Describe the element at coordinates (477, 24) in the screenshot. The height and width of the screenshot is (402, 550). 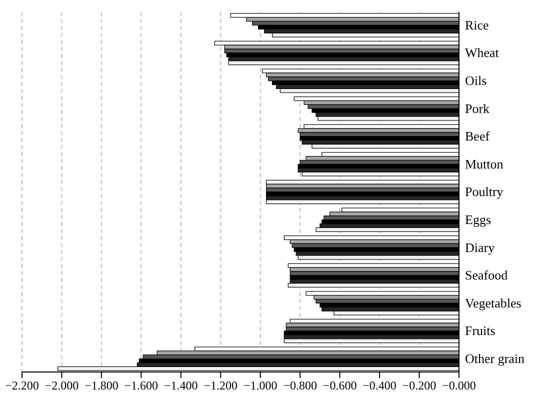
I see `y-tick-label: Rice` at that location.